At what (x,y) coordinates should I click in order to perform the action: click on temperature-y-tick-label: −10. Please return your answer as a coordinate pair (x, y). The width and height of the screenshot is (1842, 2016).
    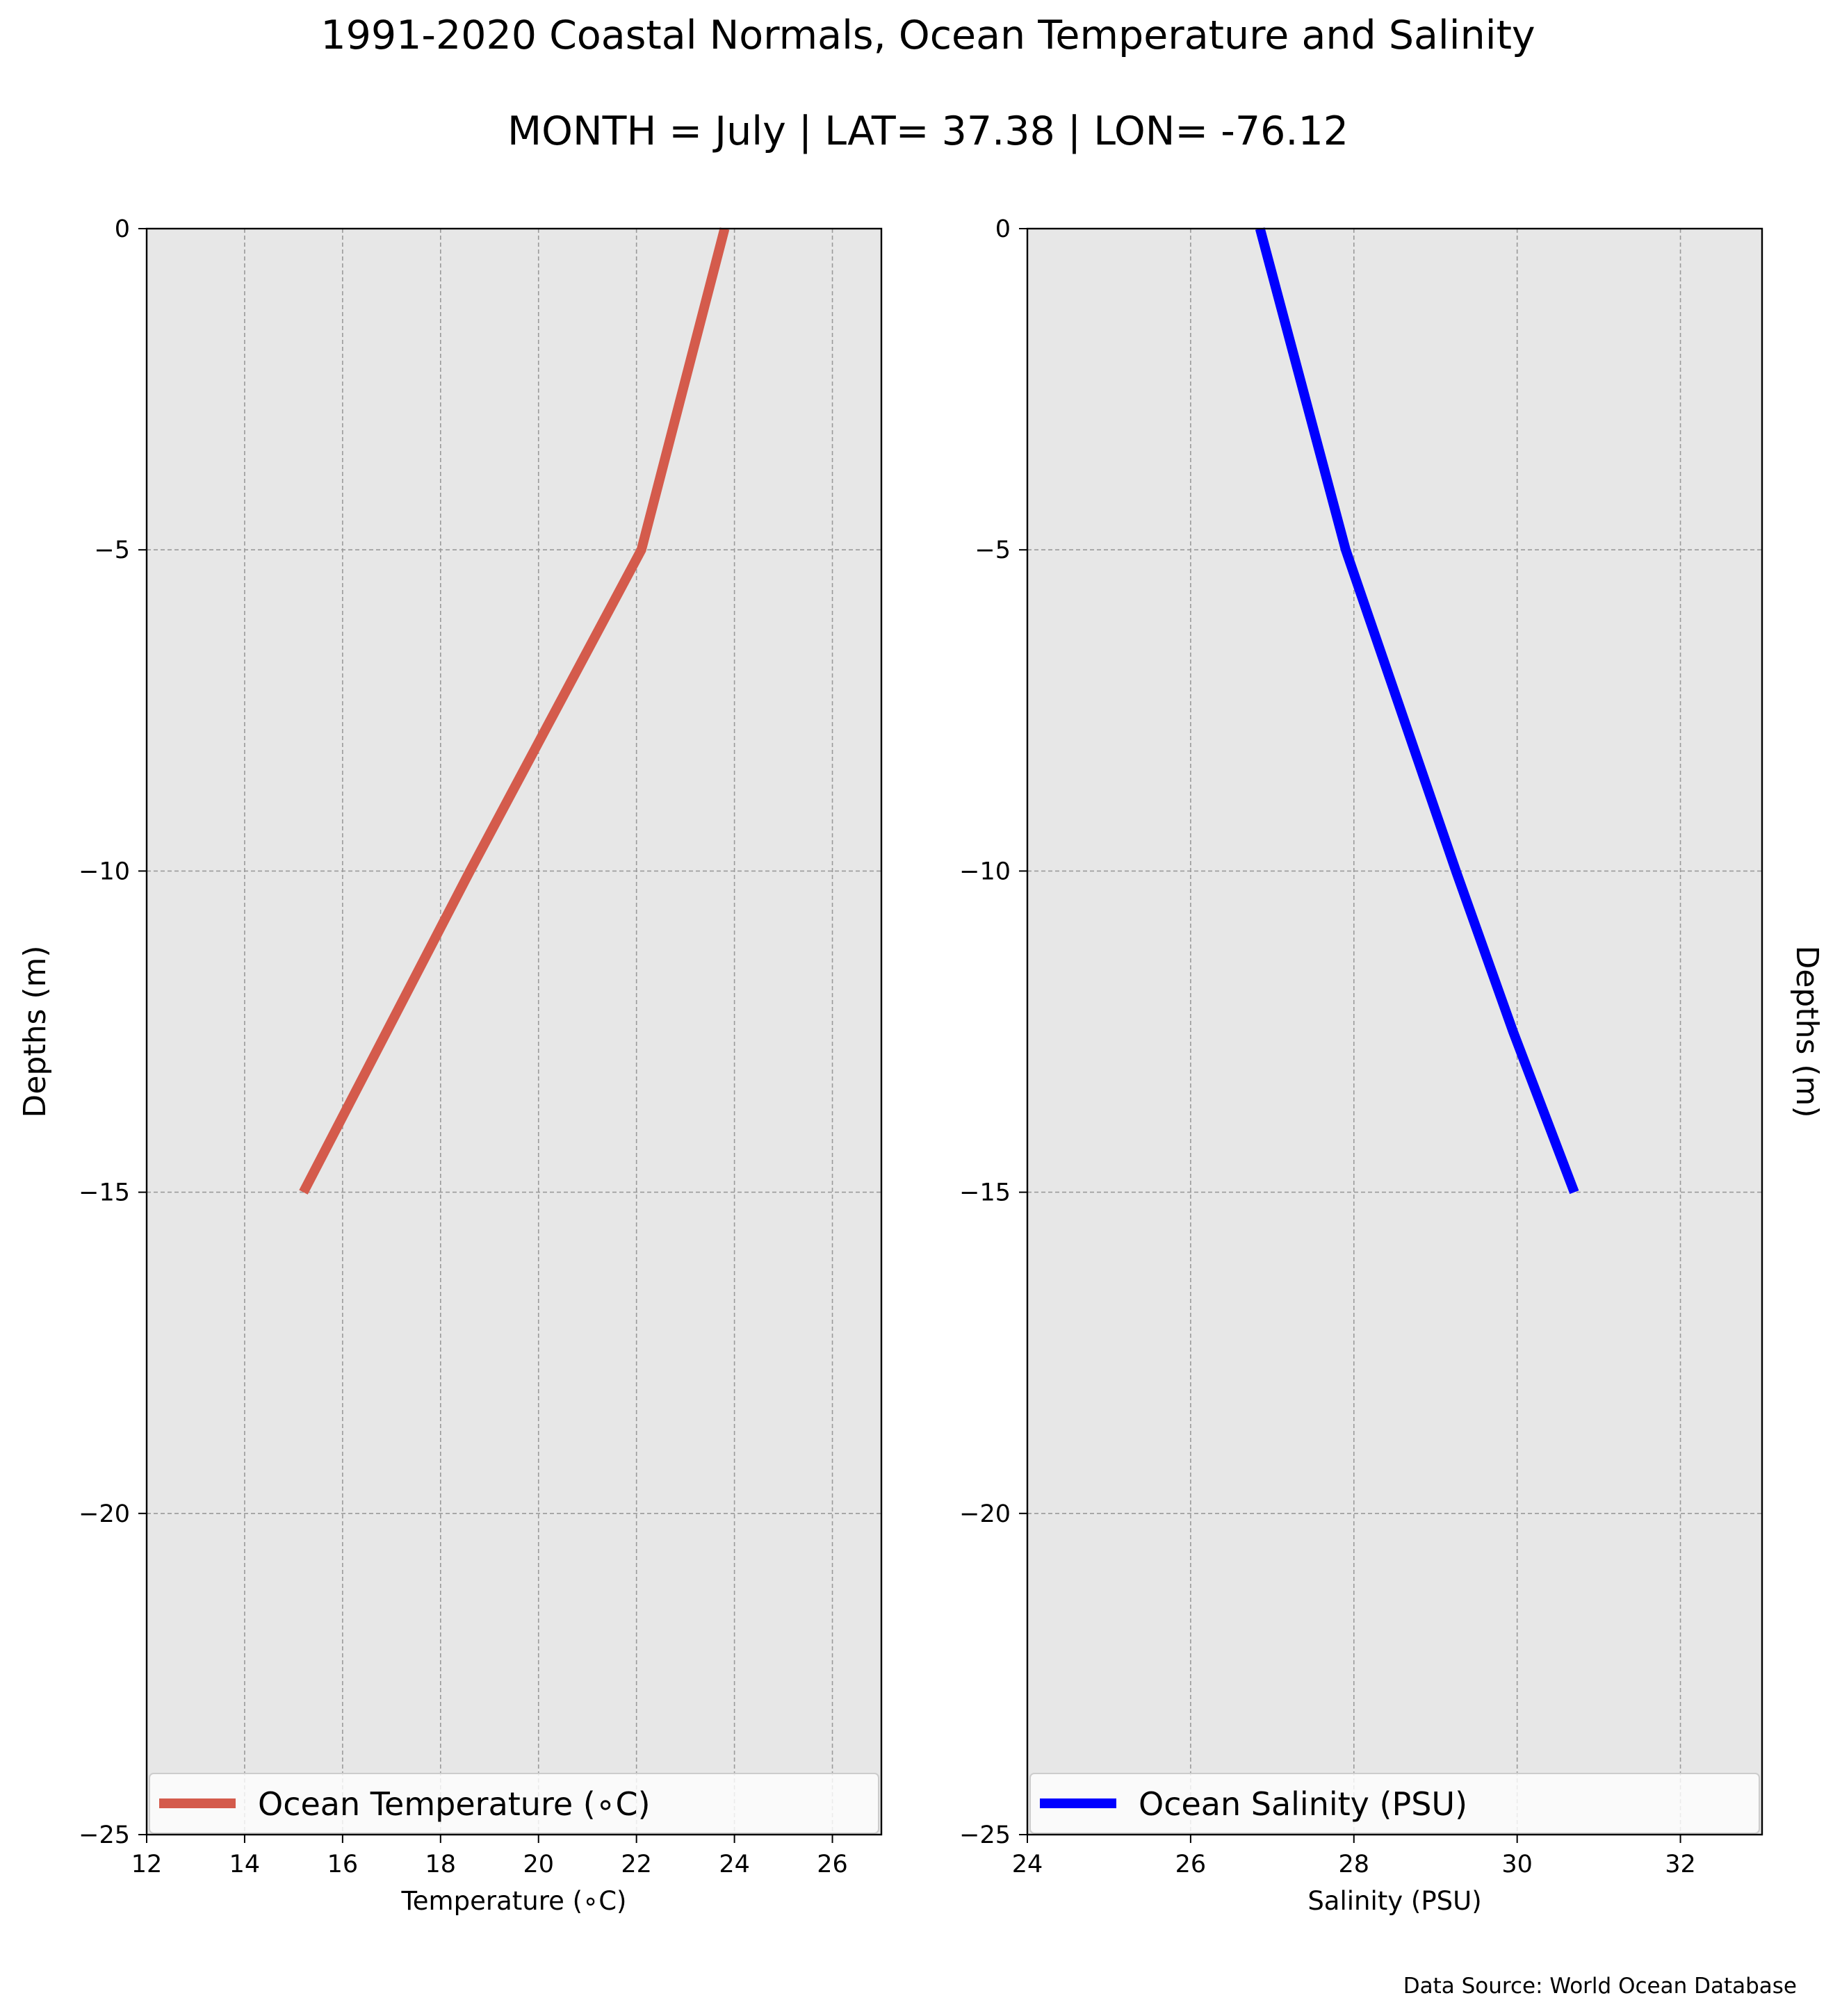
    Looking at the image, I should click on (104, 871).